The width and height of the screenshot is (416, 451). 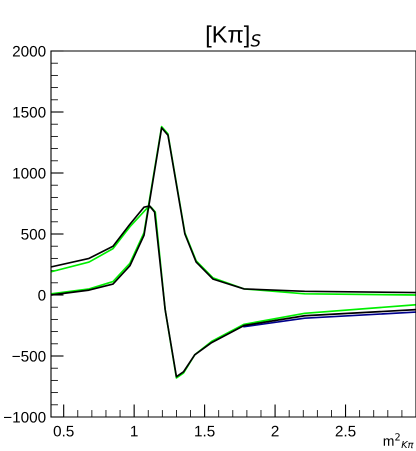 I want to click on y-tick-label: −500, so click(x=29, y=356).